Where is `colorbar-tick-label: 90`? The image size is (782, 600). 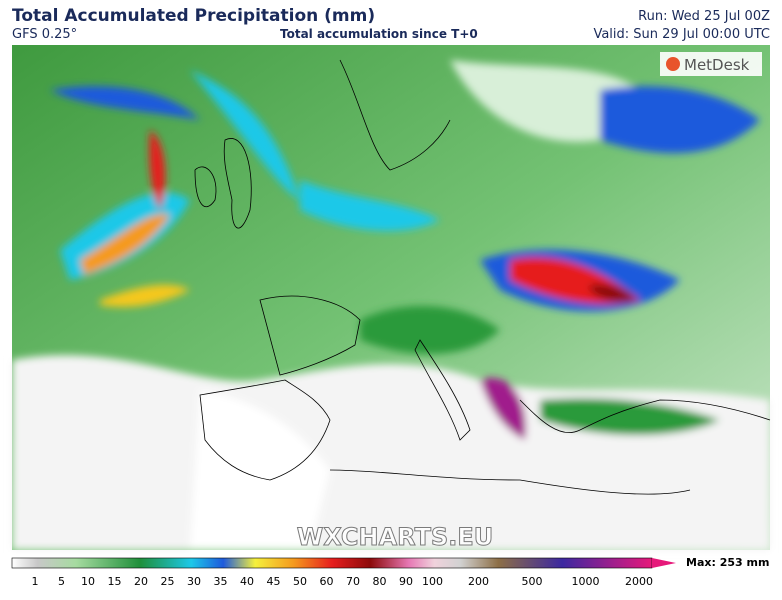 colorbar-tick-label: 90 is located at coordinates (406, 581).